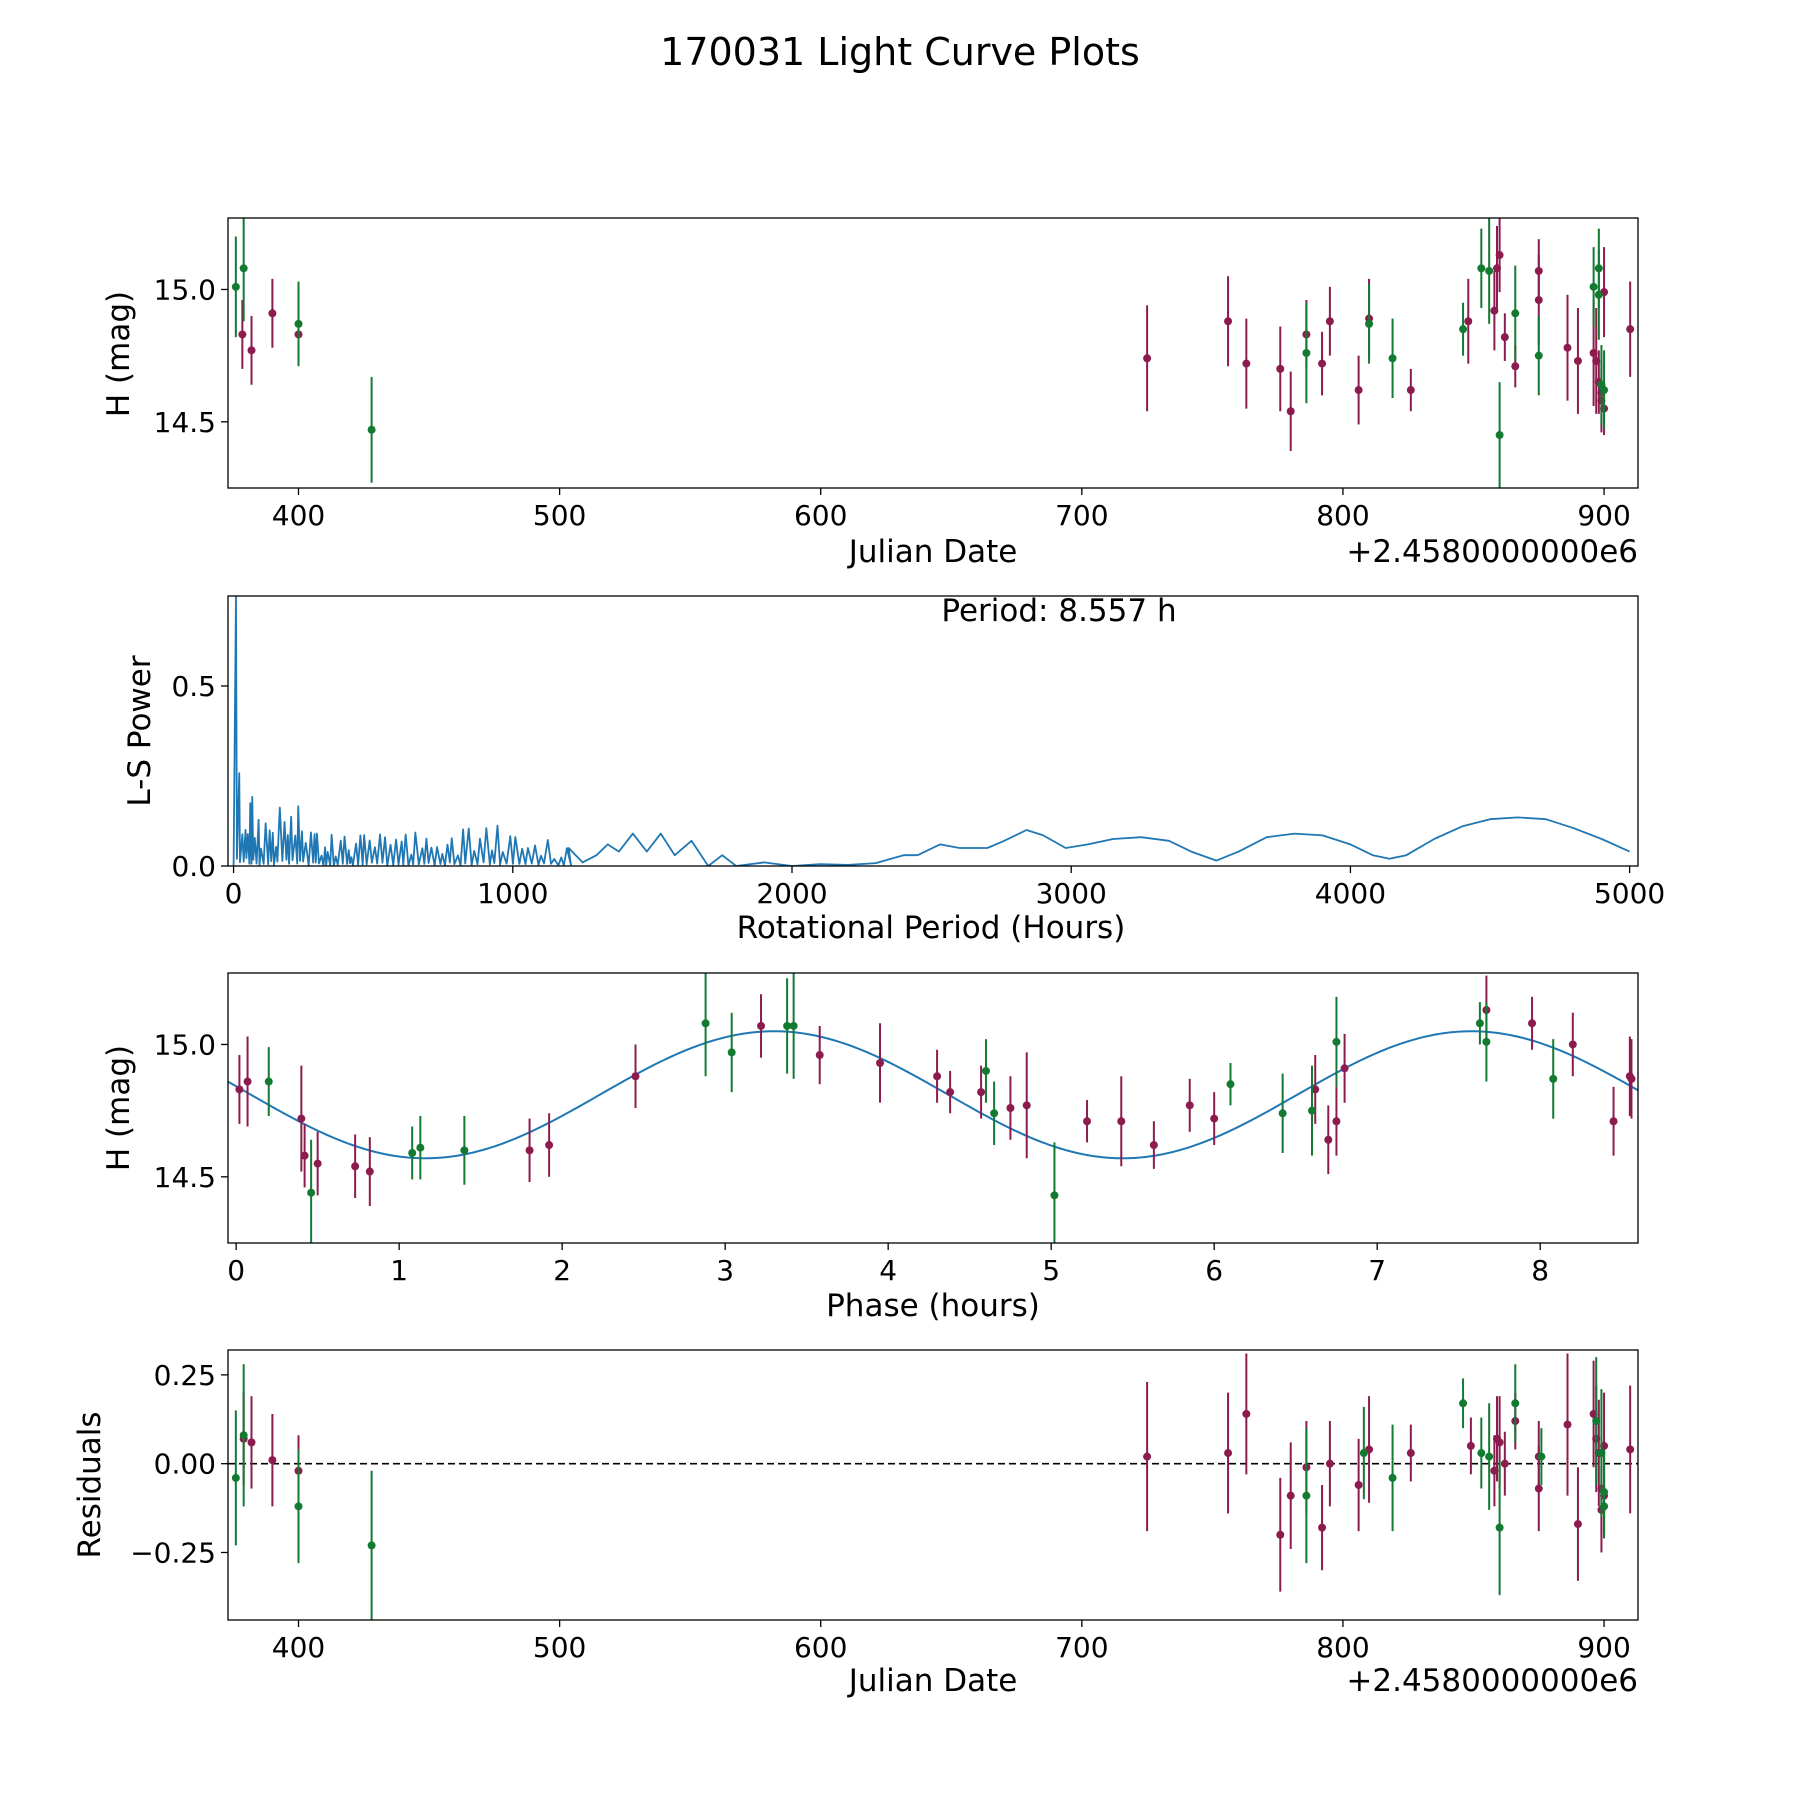 This screenshot has width=1800, height=1800. Describe the element at coordinates (234, 893) in the screenshot. I see `x-tick-label: 0` at that location.